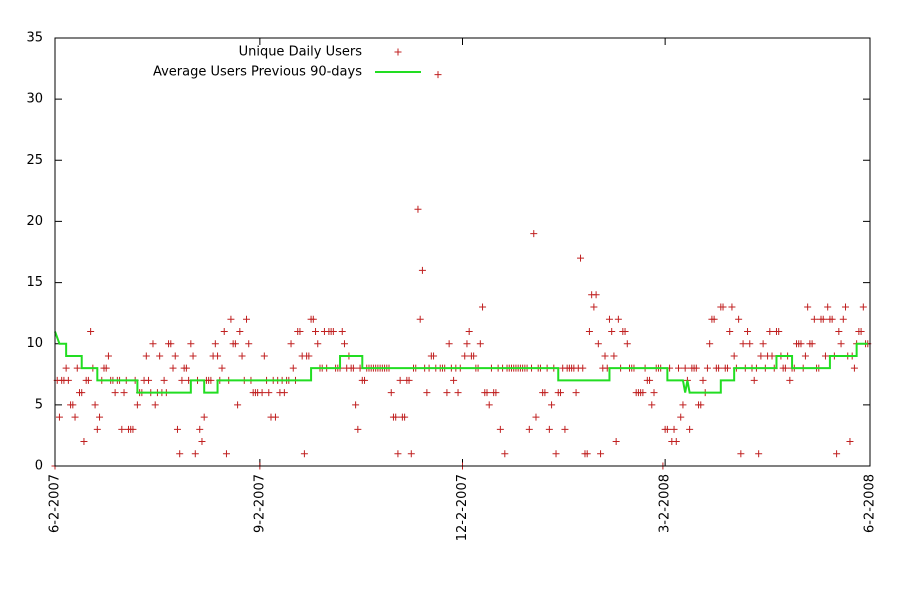 The image size is (900, 600). Describe the element at coordinates (34, 160) in the screenshot. I see `y-tick-label: 25` at that location.